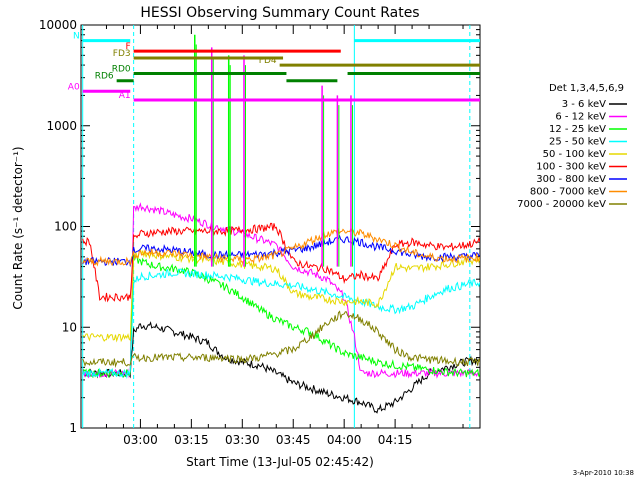 The height and width of the screenshot is (480, 640). I want to click on mode-bar-label: A1, so click(125, 96).